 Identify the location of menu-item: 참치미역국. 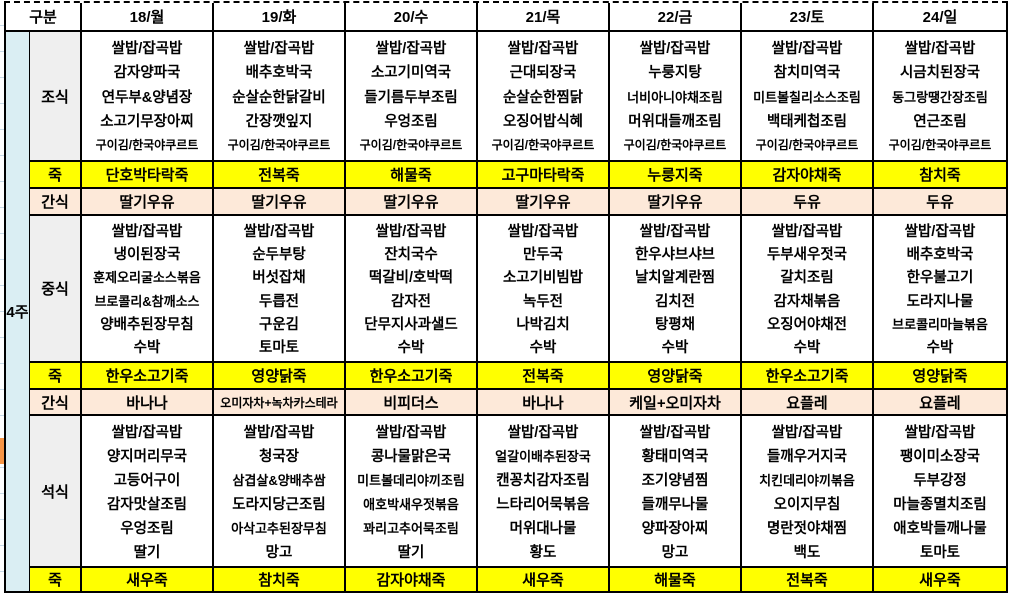
(807, 73).